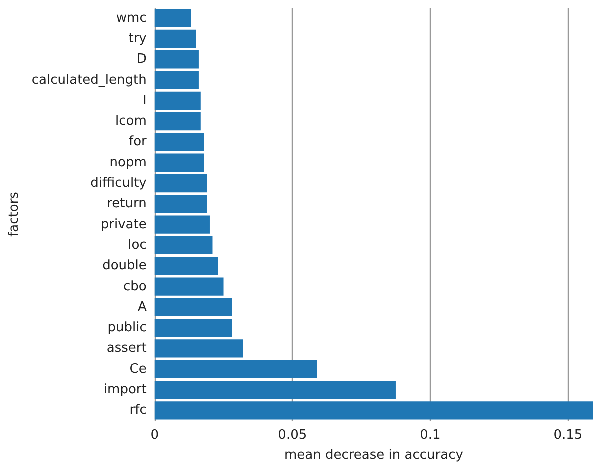 The height and width of the screenshot is (471, 600). Describe the element at coordinates (89, 80) in the screenshot. I see `y-tick-label: calculated_length` at that location.